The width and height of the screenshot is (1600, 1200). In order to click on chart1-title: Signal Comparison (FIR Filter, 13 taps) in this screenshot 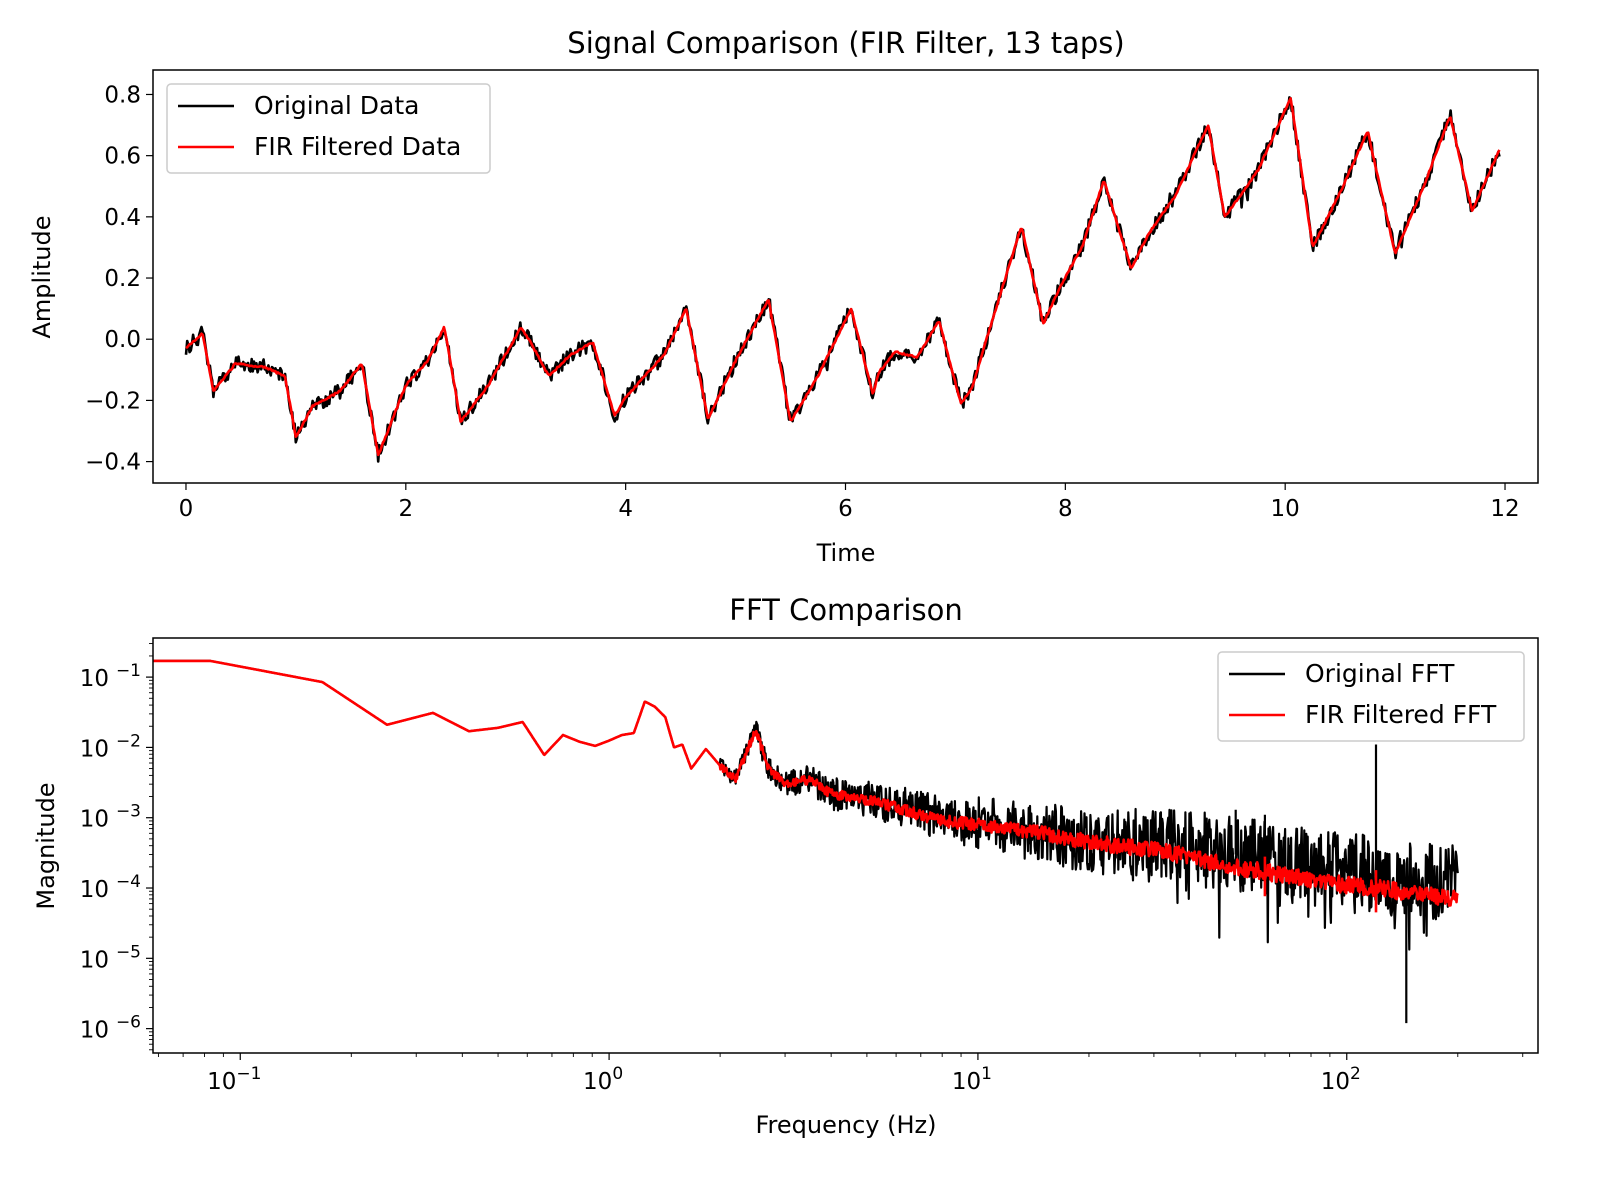, I will do `click(845, 43)`.